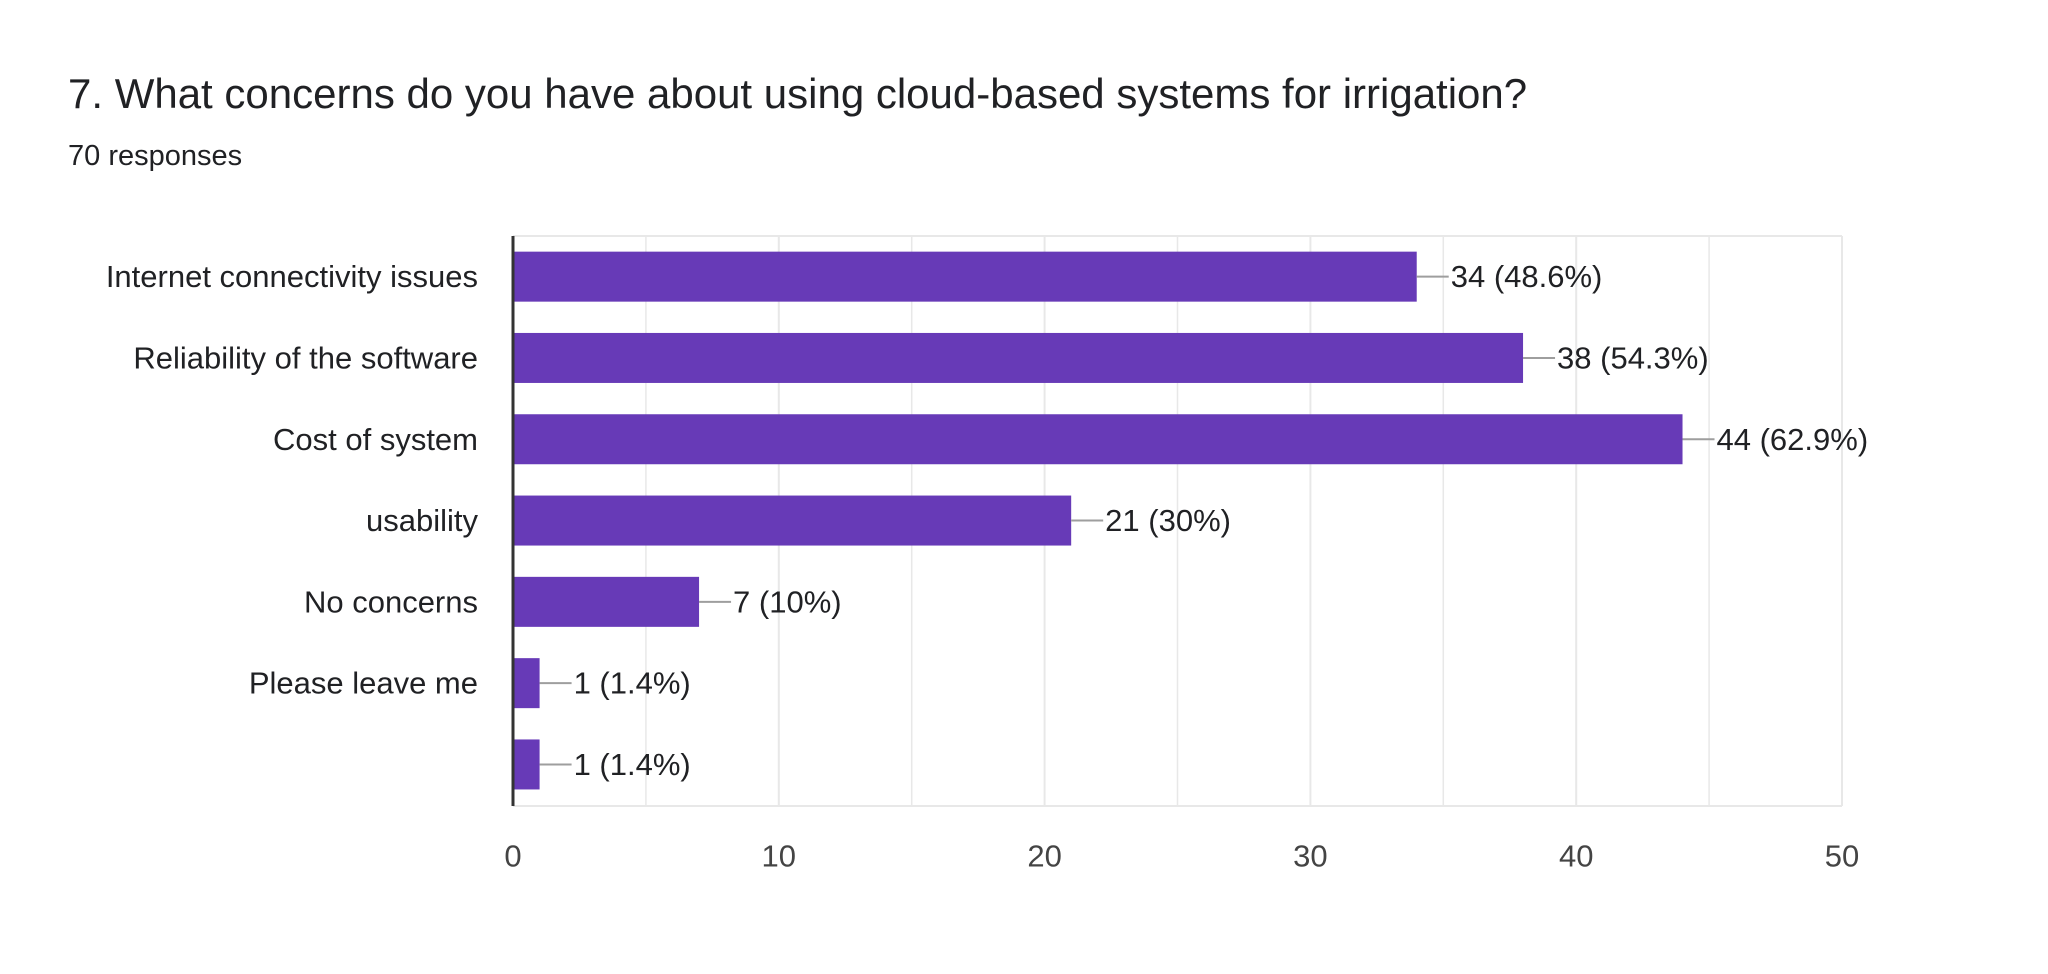 This screenshot has height=974, width=2048. I want to click on category-label: Internet connectivity issues, so click(292, 276).